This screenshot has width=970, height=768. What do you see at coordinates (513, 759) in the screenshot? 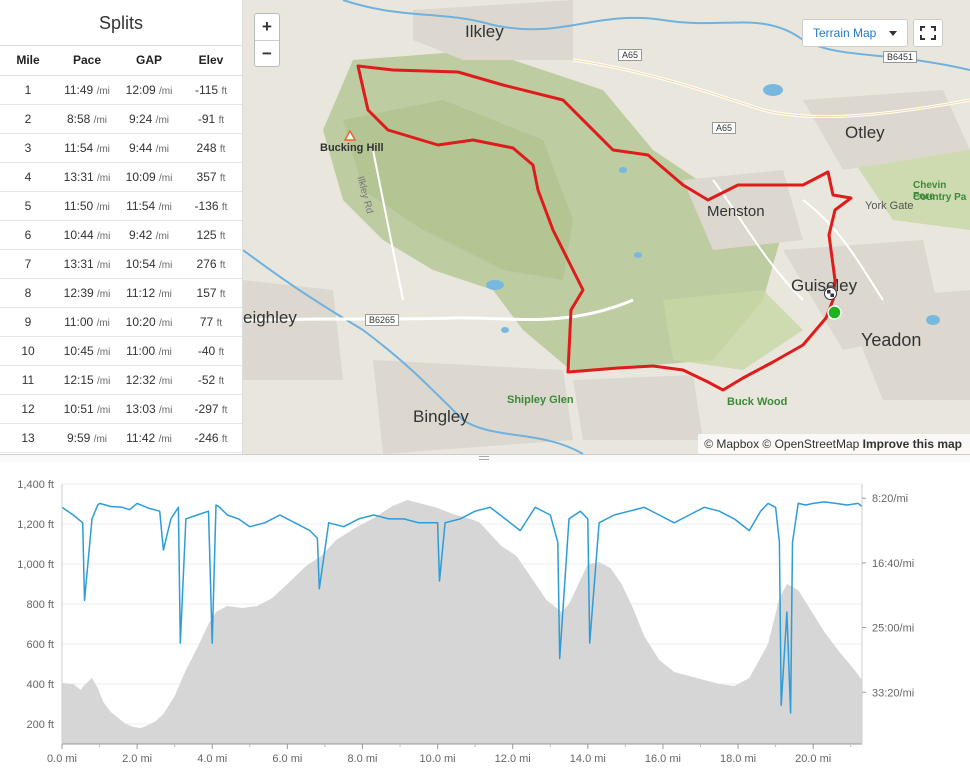
I see `x-tick-label: 12.0 mi` at bounding box center [513, 759].